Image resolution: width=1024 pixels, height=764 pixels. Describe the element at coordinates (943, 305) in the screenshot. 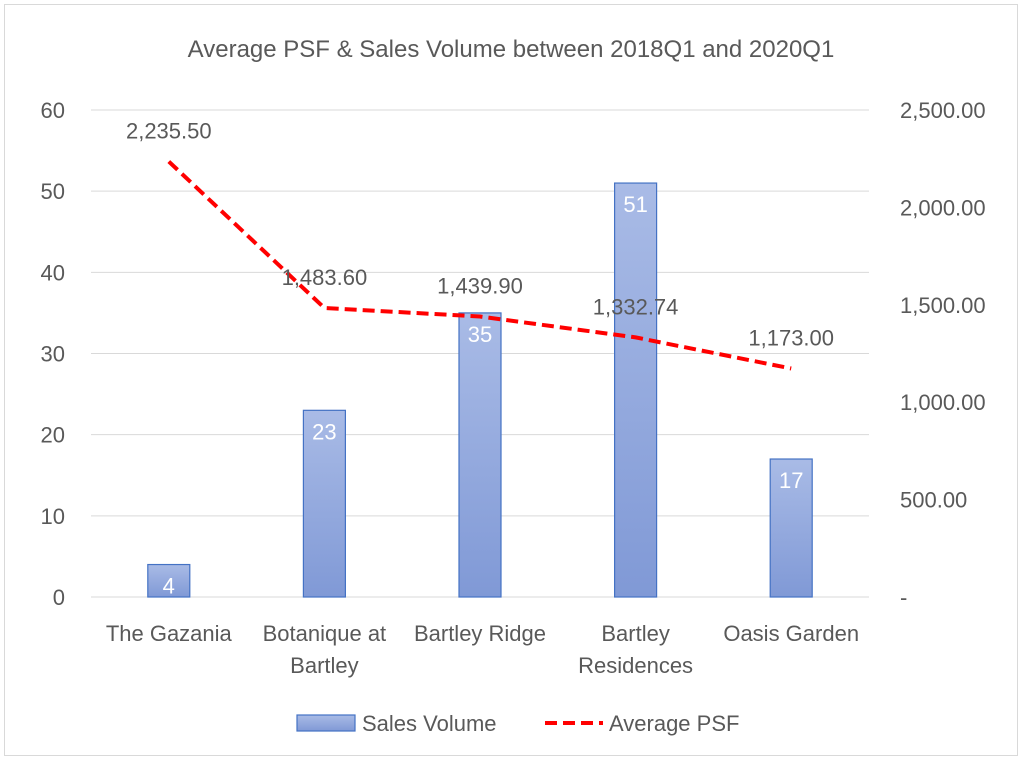

I see `y-right-tick-label: 1,500.00` at that location.